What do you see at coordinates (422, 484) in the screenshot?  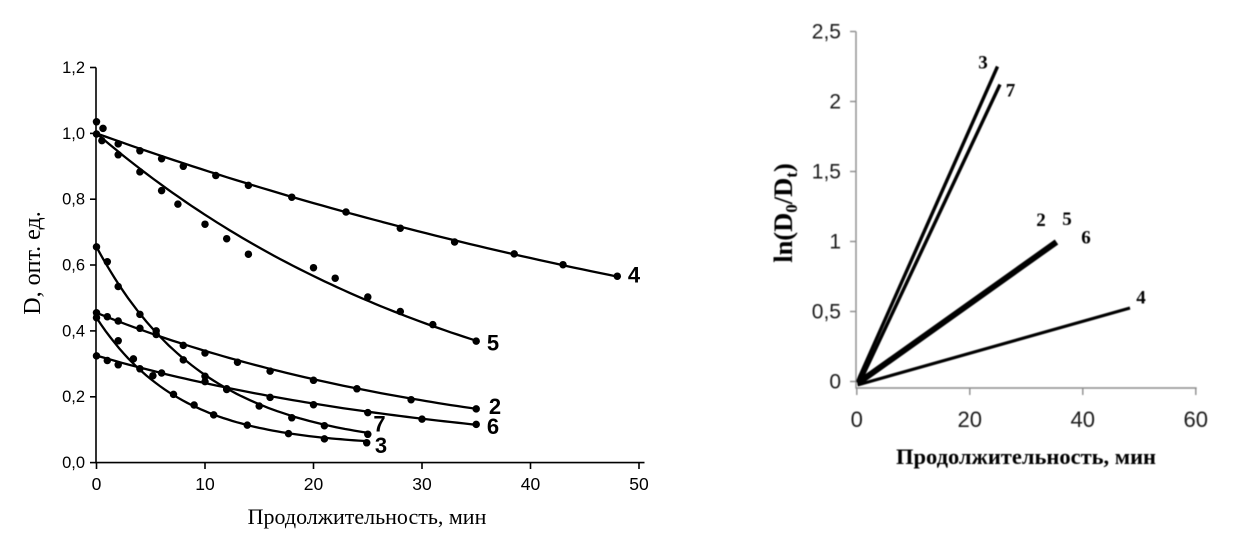 I see `svg-text: 30` at bounding box center [422, 484].